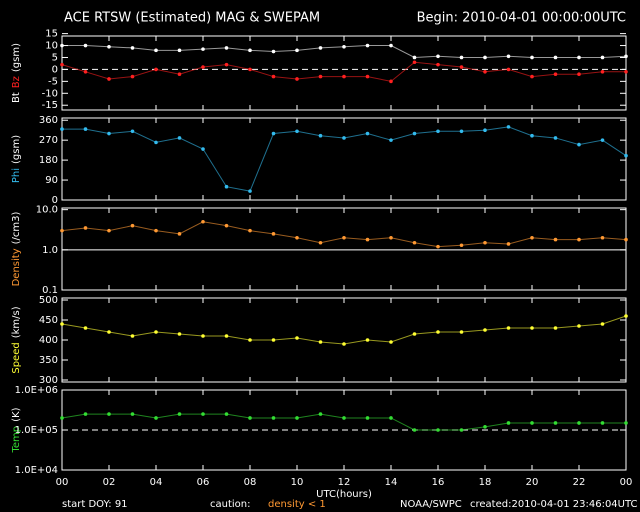 The width and height of the screenshot is (640, 512). Describe the element at coordinates (51, 180) in the screenshot. I see `y-tick-label: 90` at that location.